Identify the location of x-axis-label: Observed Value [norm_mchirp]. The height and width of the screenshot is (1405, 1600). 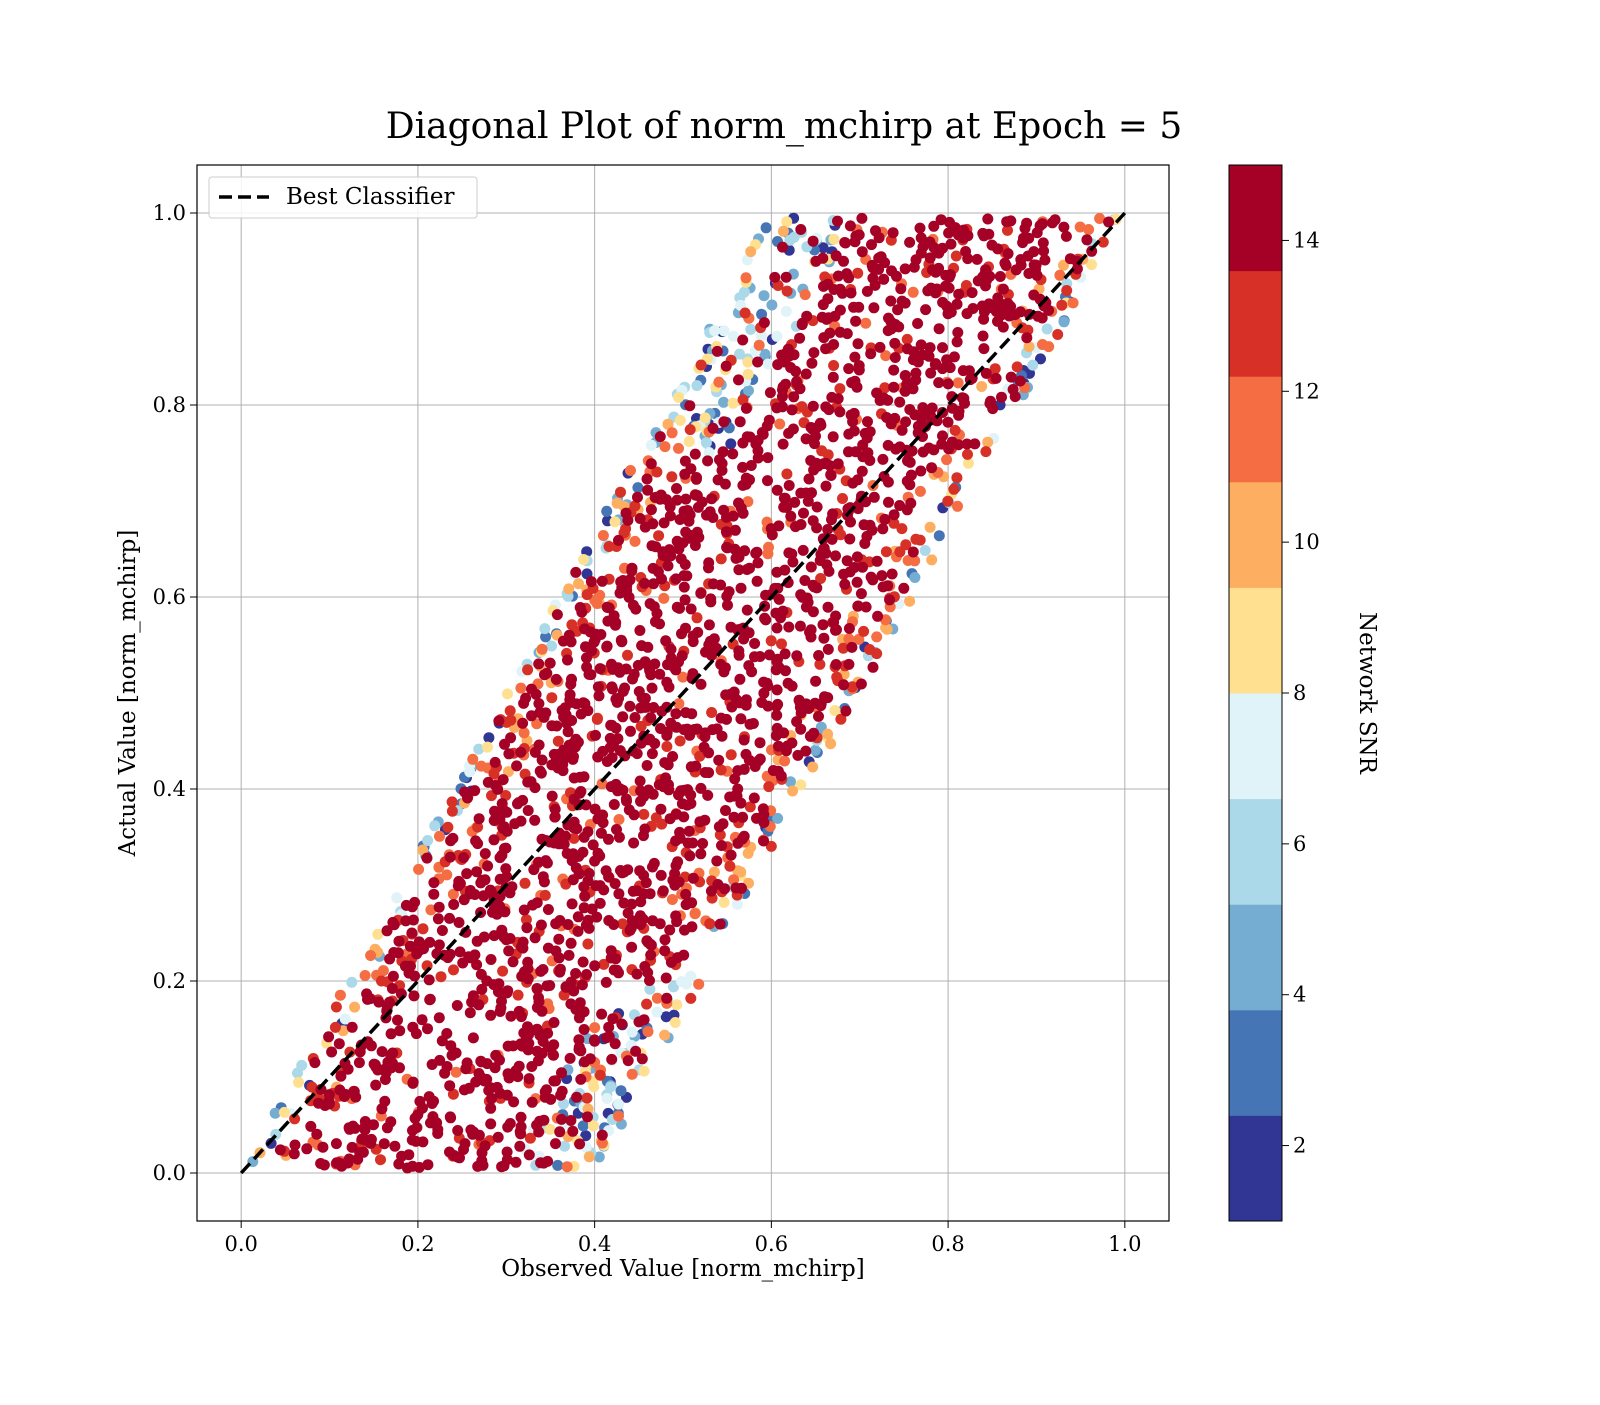
(682, 1269).